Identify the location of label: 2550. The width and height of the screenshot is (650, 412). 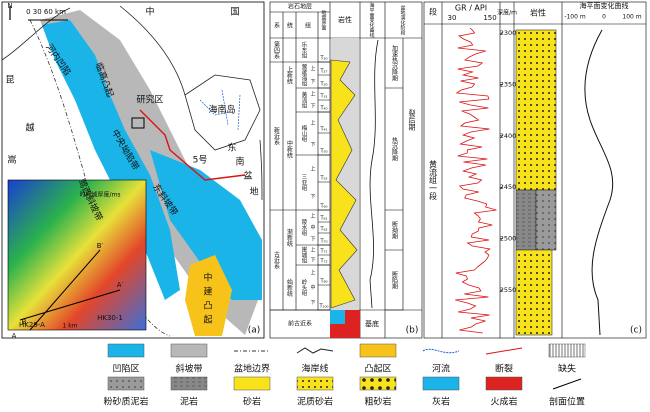
(508, 290).